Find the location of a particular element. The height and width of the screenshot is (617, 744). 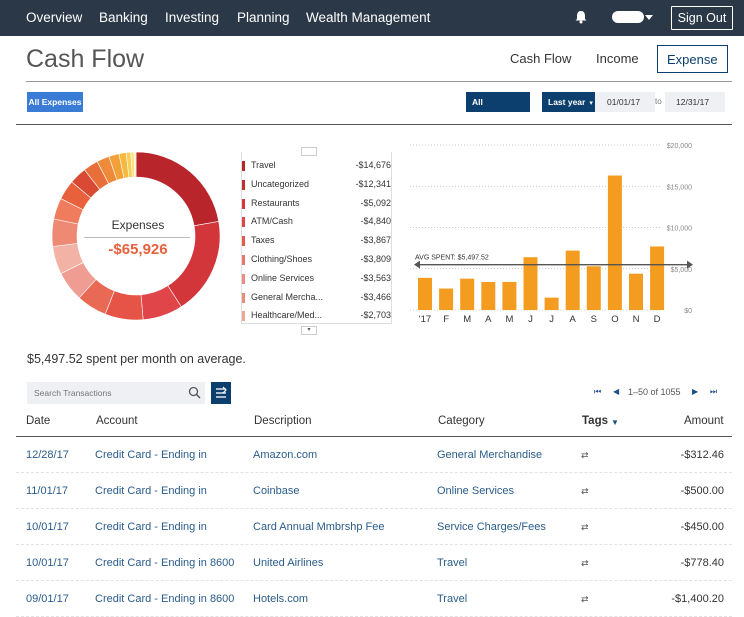

col-tags: Tags is located at coordinates (595, 421).